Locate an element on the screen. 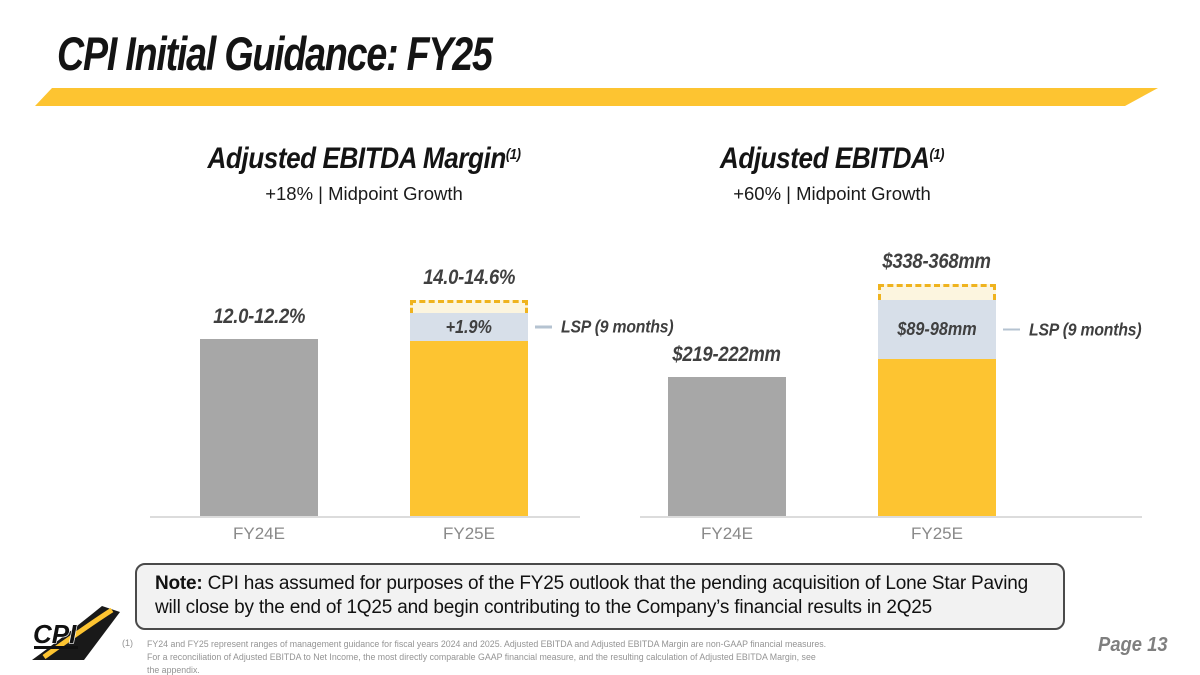 The height and width of the screenshot is (675, 1200). chart-title: Adjusted EBITDA(1) is located at coordinates (832, 159).